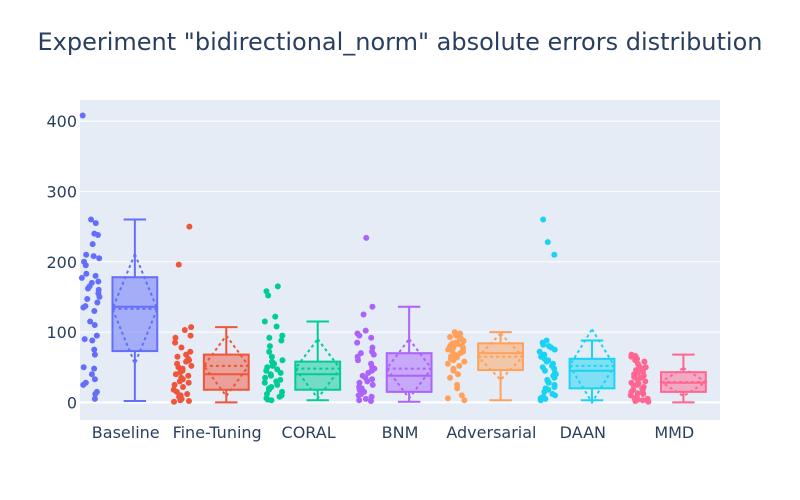  I want to click on x-tick-label: DAAN, so click(583, 432).